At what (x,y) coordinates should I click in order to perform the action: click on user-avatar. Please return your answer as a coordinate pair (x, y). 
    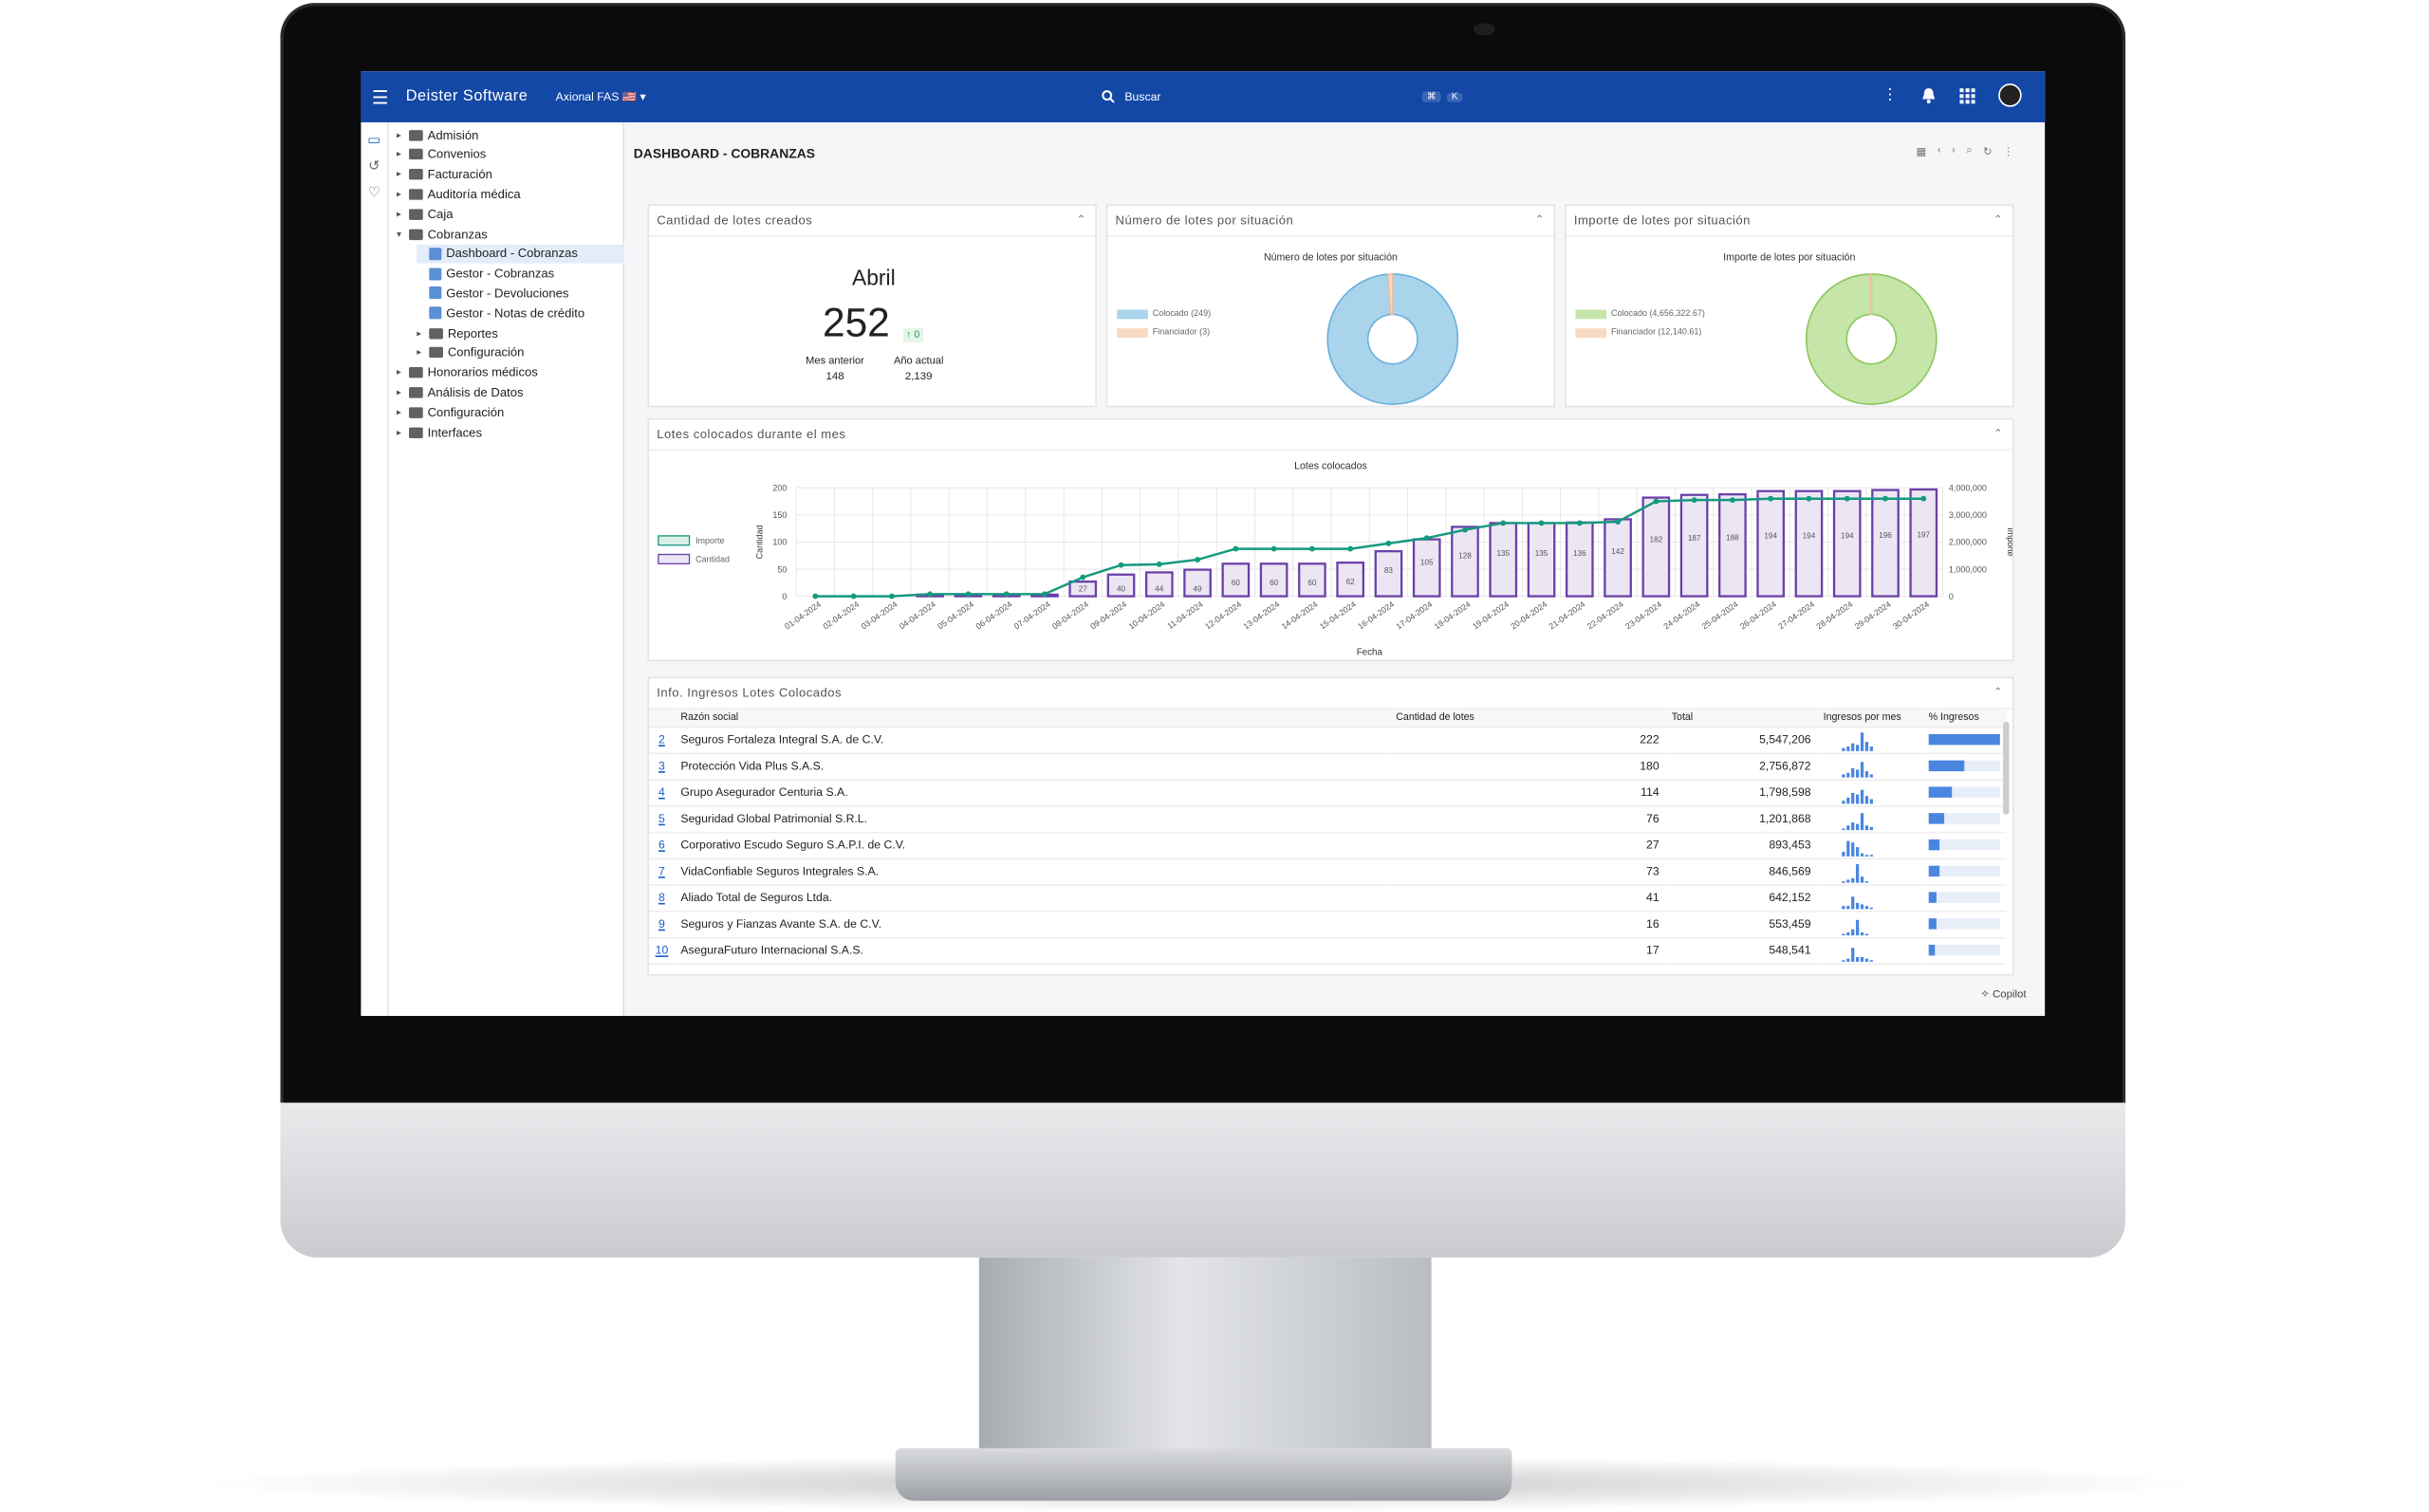
    Looking at the image, I should click on (2010, 95).